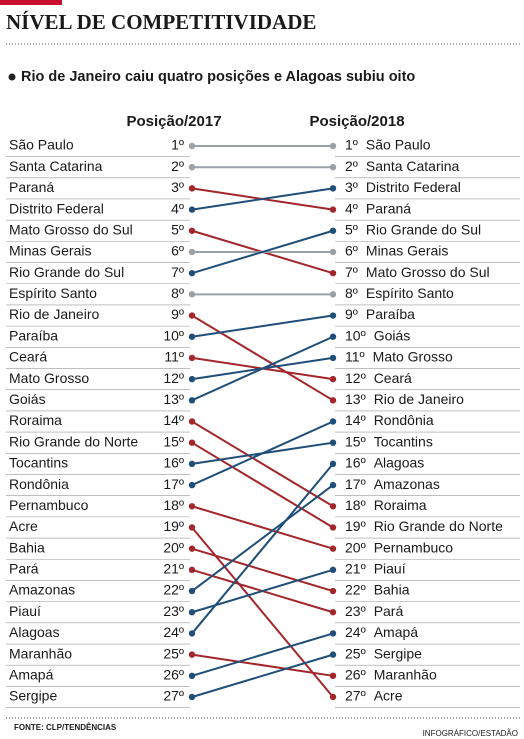 The width and height of the screenshot is (524, 739). I want to click on left-column-title: Posição/2017, so click(173, 121).